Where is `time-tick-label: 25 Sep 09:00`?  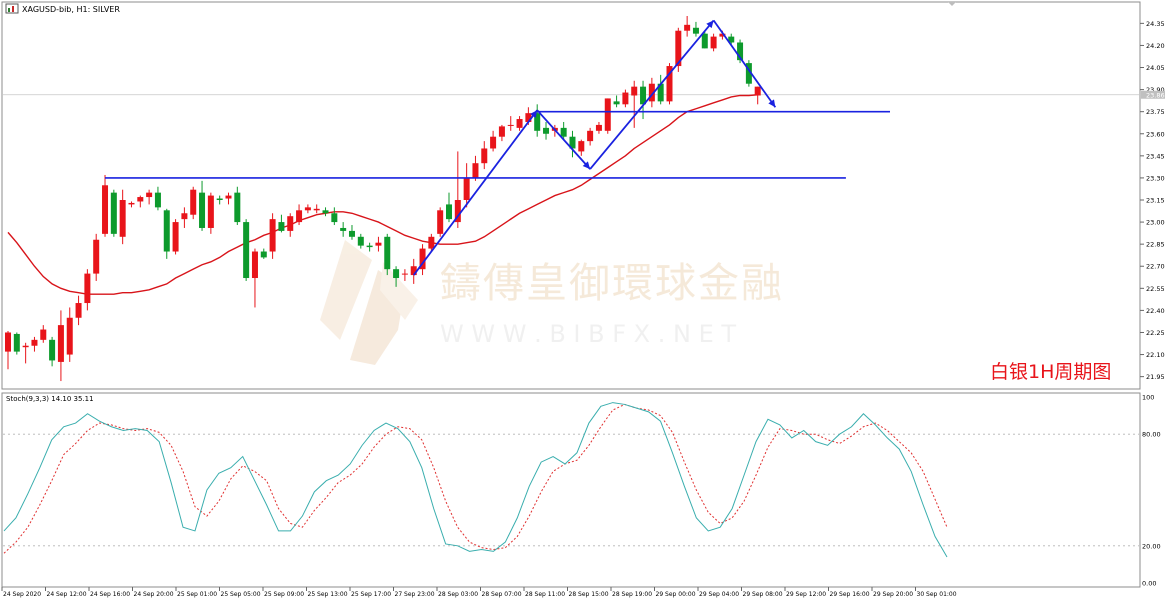 time-tick-label: 25 Sep 09:00 is located at coordinates (284, 594).